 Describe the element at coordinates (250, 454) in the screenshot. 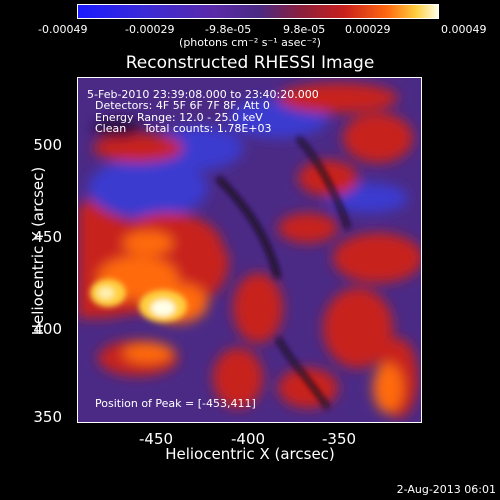

I see `x-axis-label: Heliocentric X (arcsec)` at that location.